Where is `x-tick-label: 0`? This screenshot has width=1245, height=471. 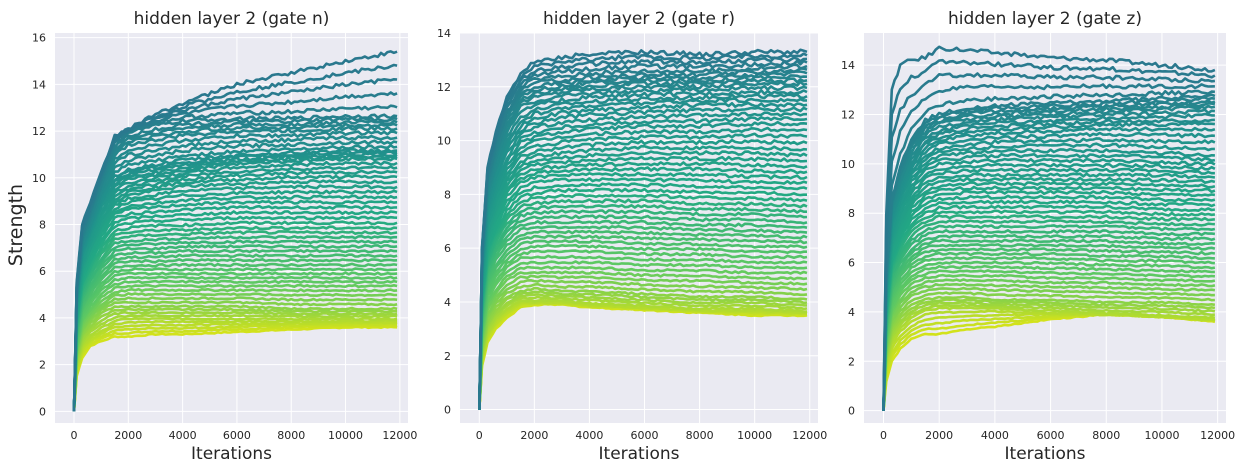
x-tick-label: 0 is located at coordinates (479, 435).